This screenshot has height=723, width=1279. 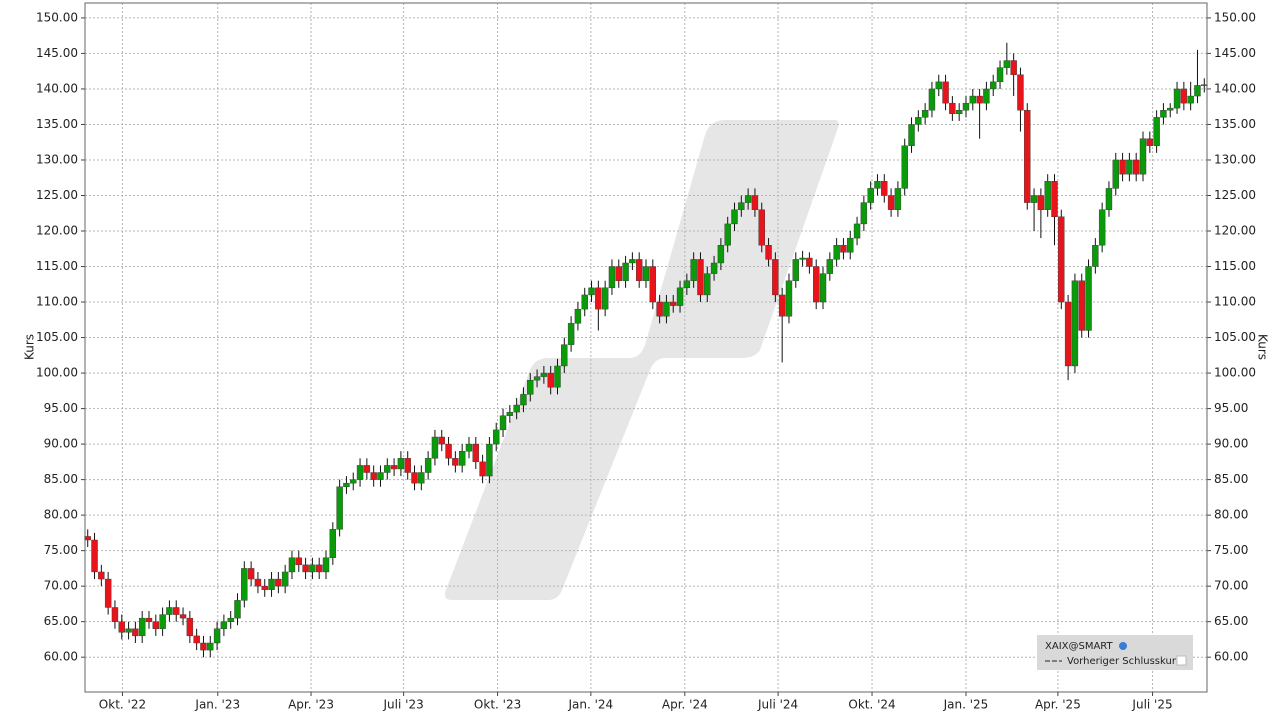 I want to click on y2-tick-label: 60.00, so click(x=1231, y=657).